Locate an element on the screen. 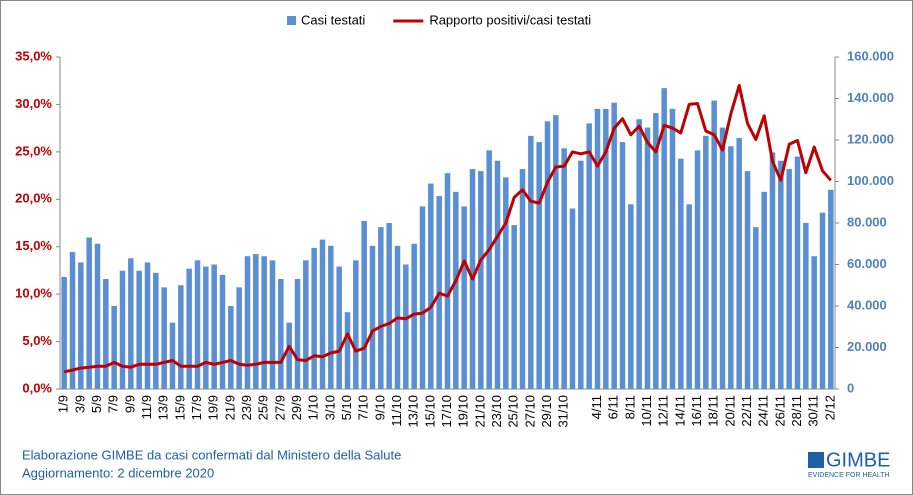 This screenshot has width=913, height=495. y-tick-label: 0,0% is located at coordinates (37, 387).